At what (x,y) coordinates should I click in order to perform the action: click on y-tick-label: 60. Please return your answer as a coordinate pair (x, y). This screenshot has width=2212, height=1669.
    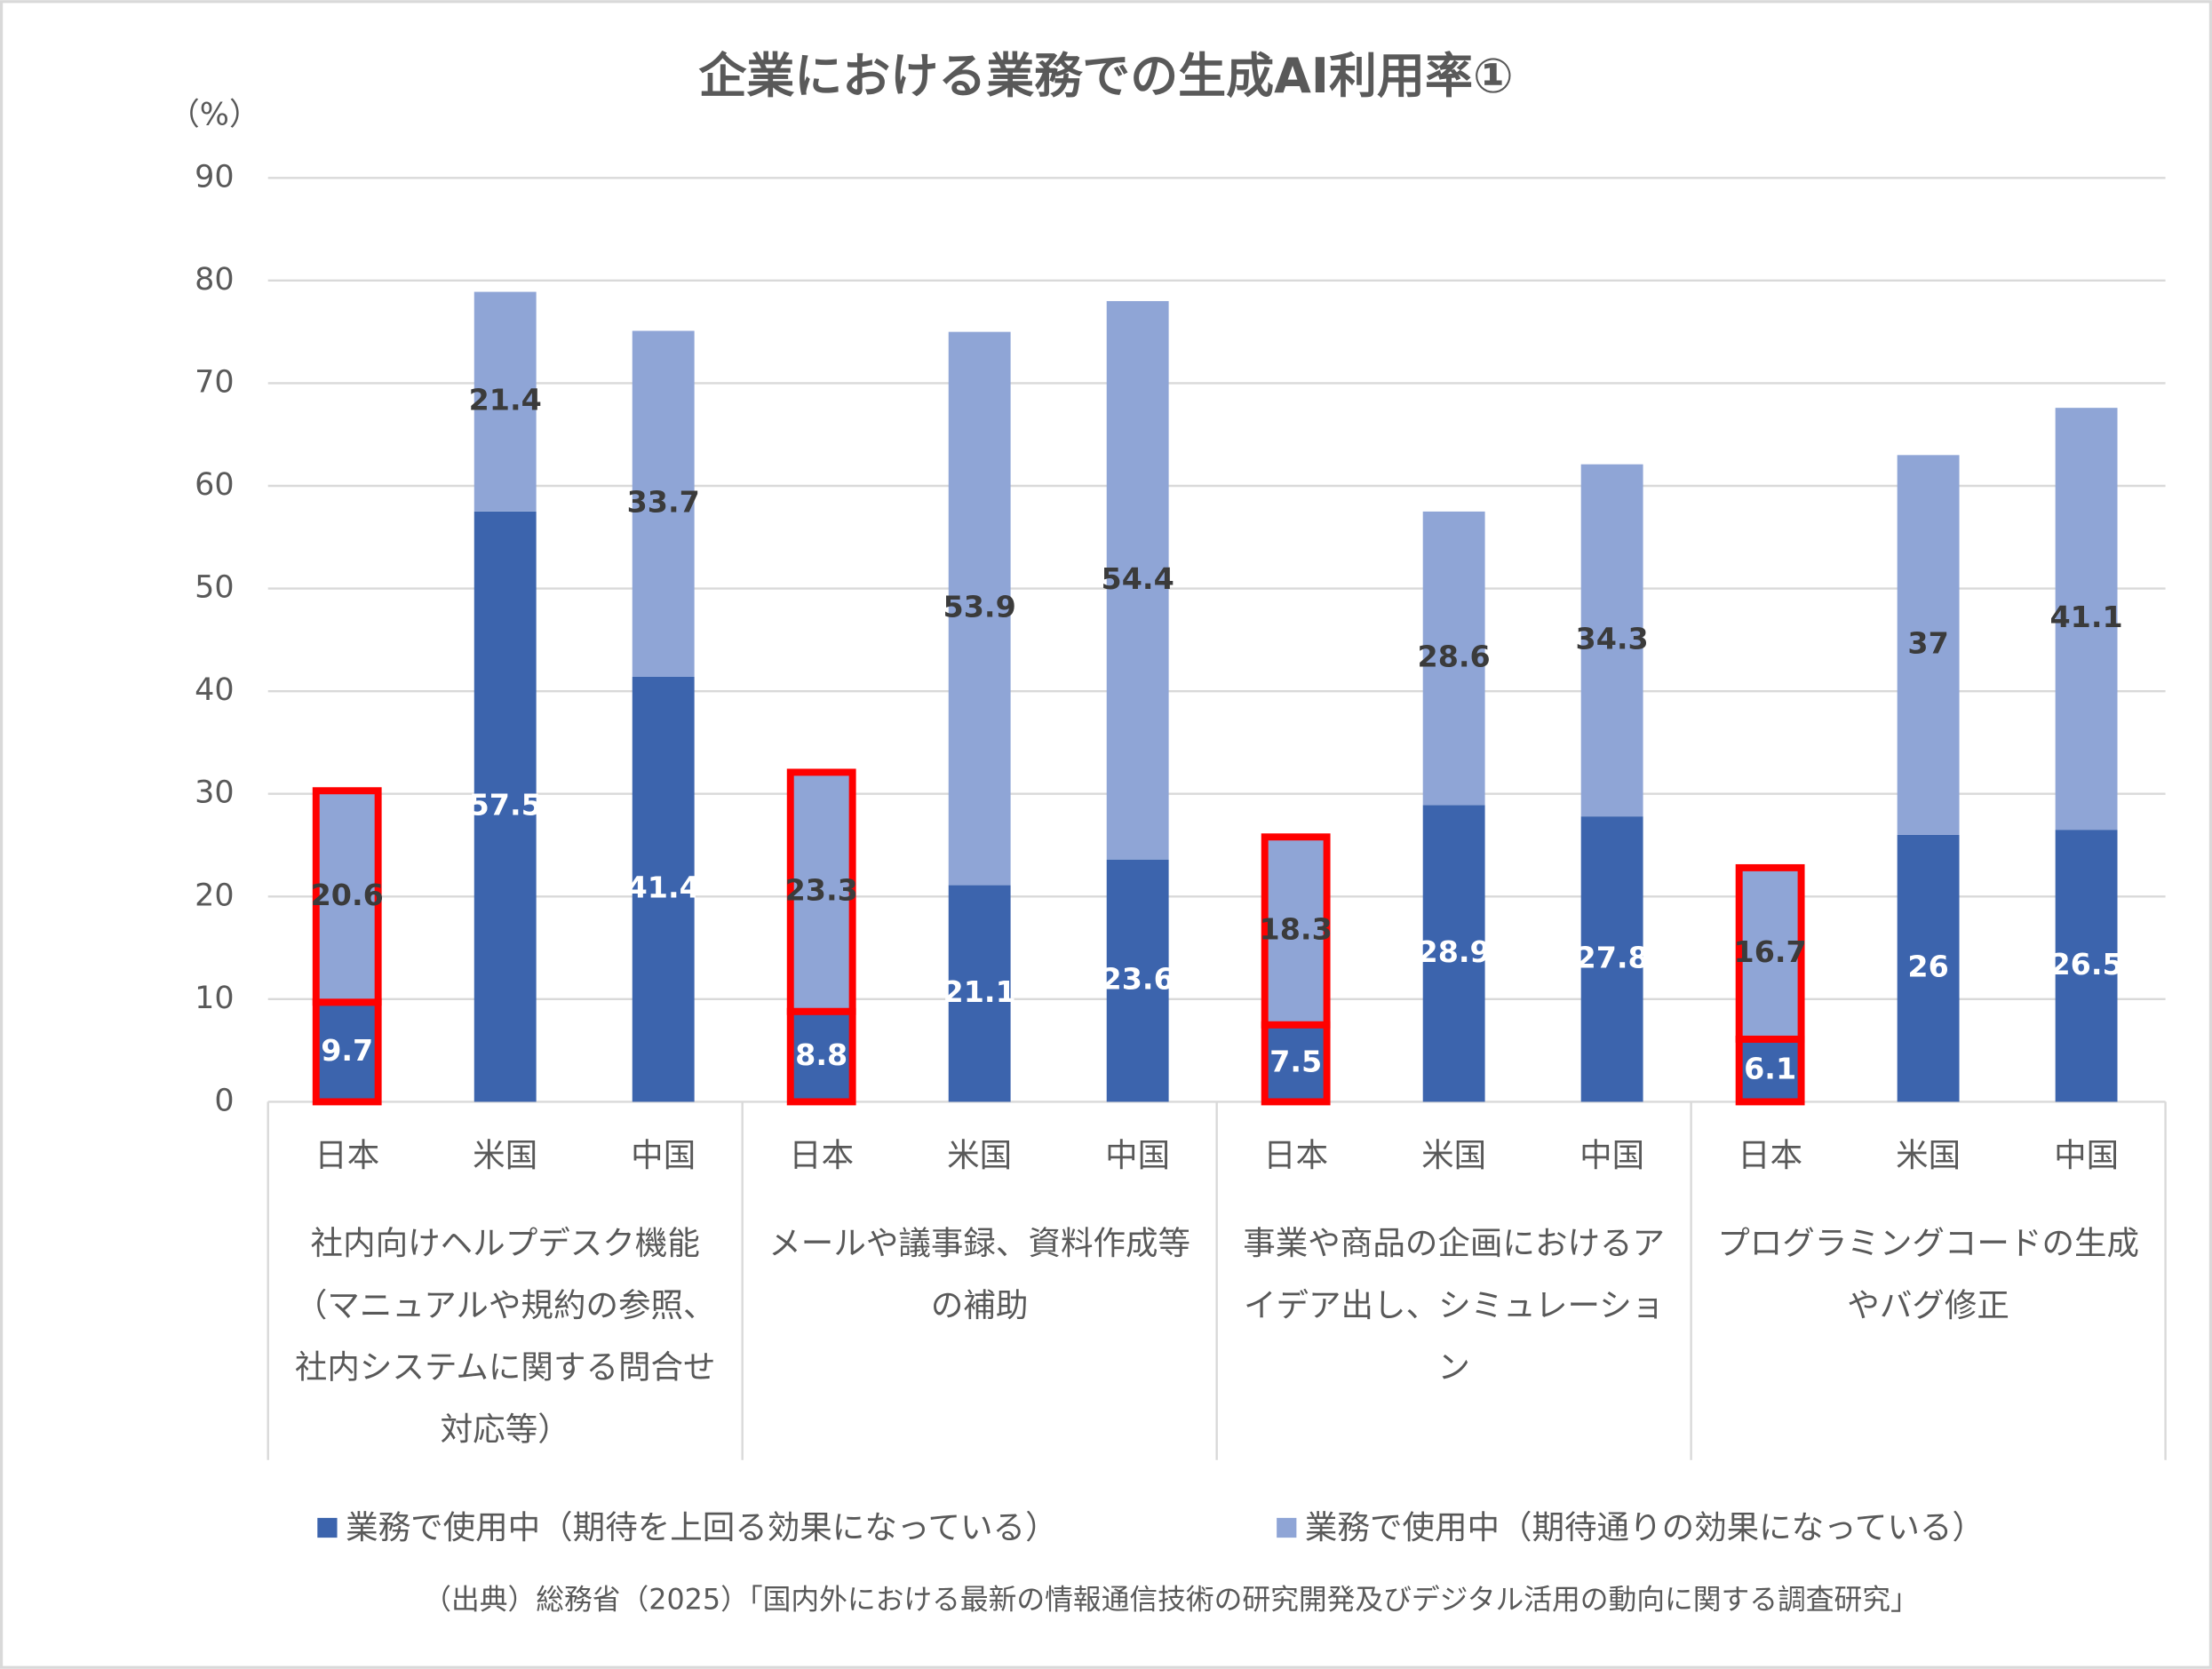
    Looking at the image, I should click on (215, 485).